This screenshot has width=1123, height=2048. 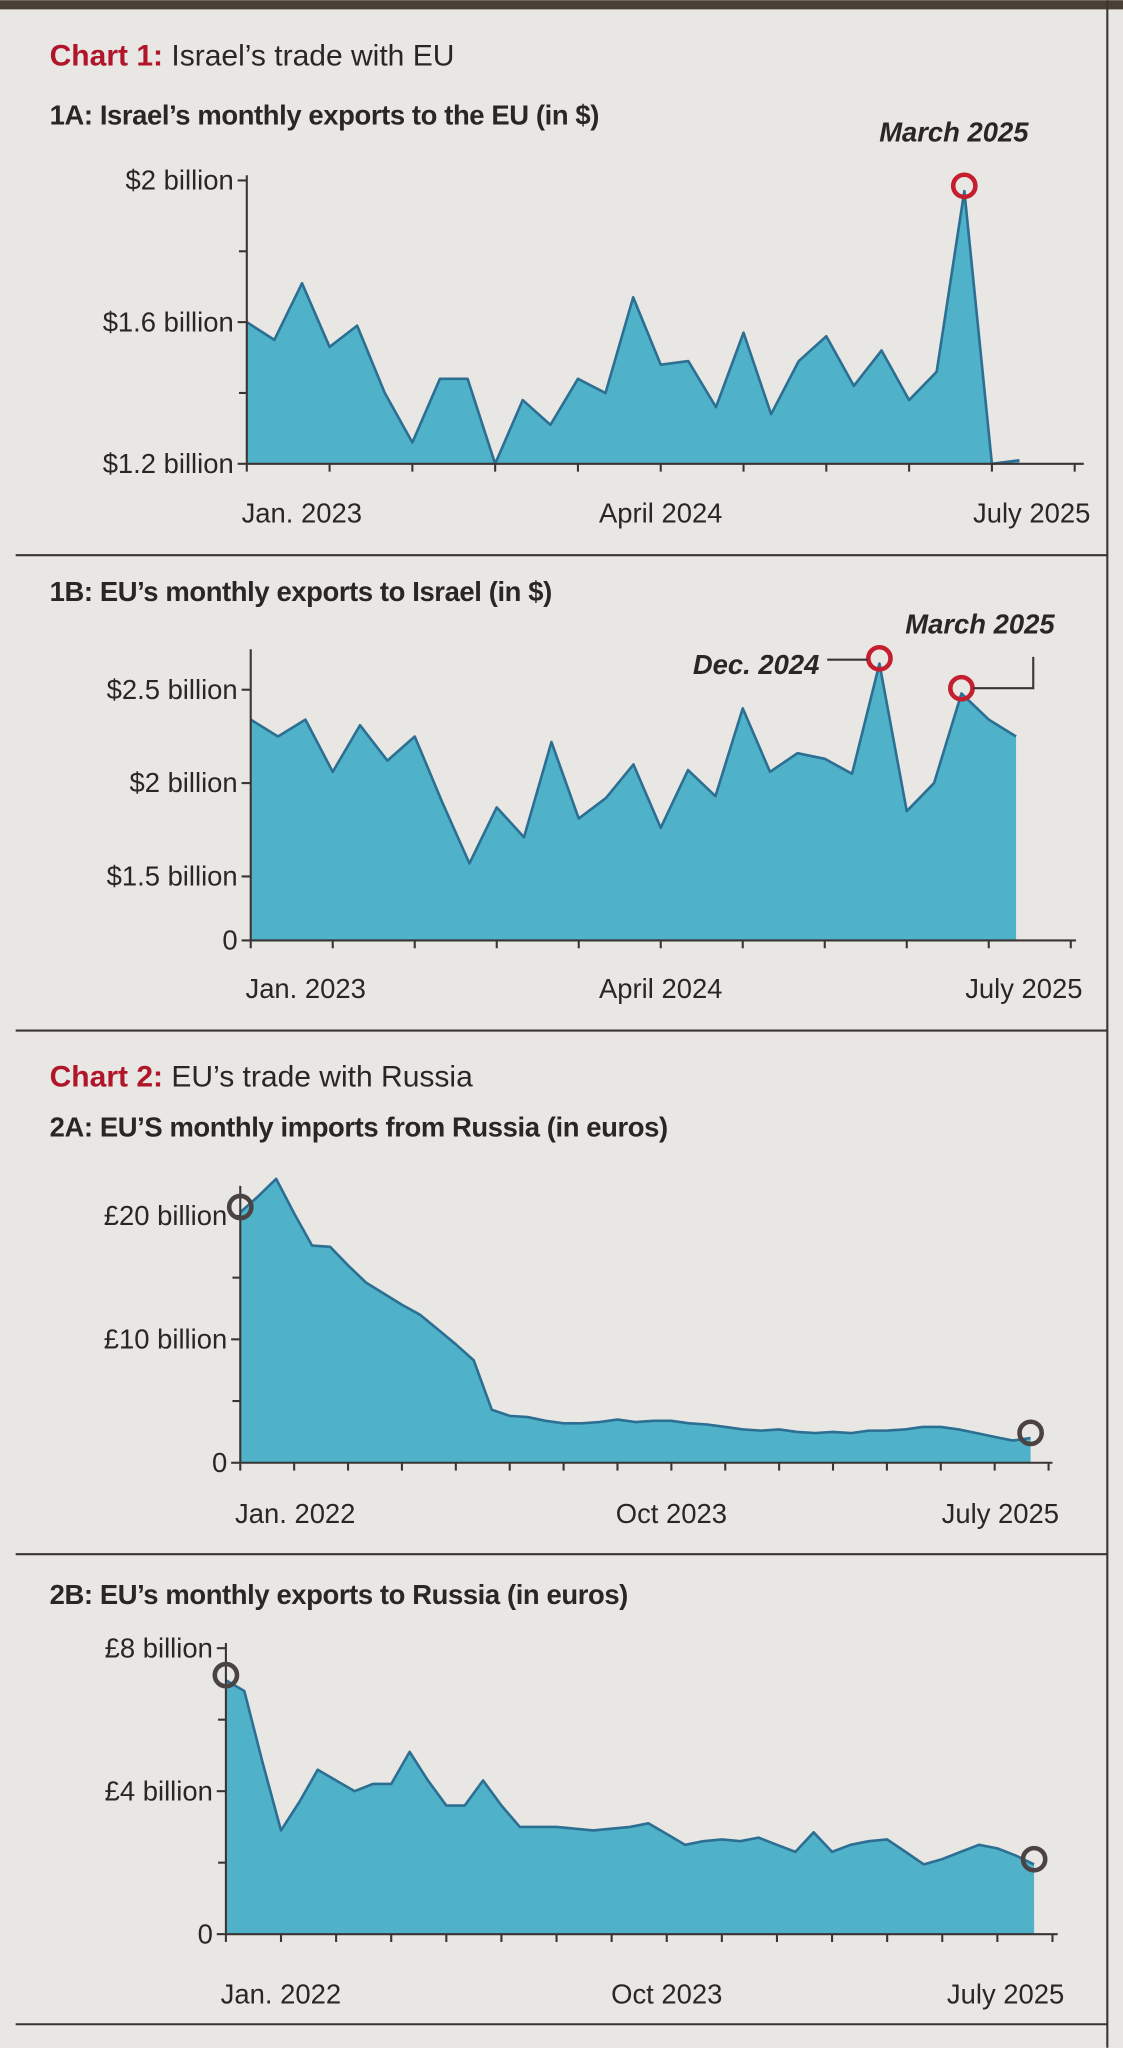 What do you see at coordinates (756, 664) in the screenshot?
I see `highlight-label: Dec. 2024` at bounding box center [756, 664].